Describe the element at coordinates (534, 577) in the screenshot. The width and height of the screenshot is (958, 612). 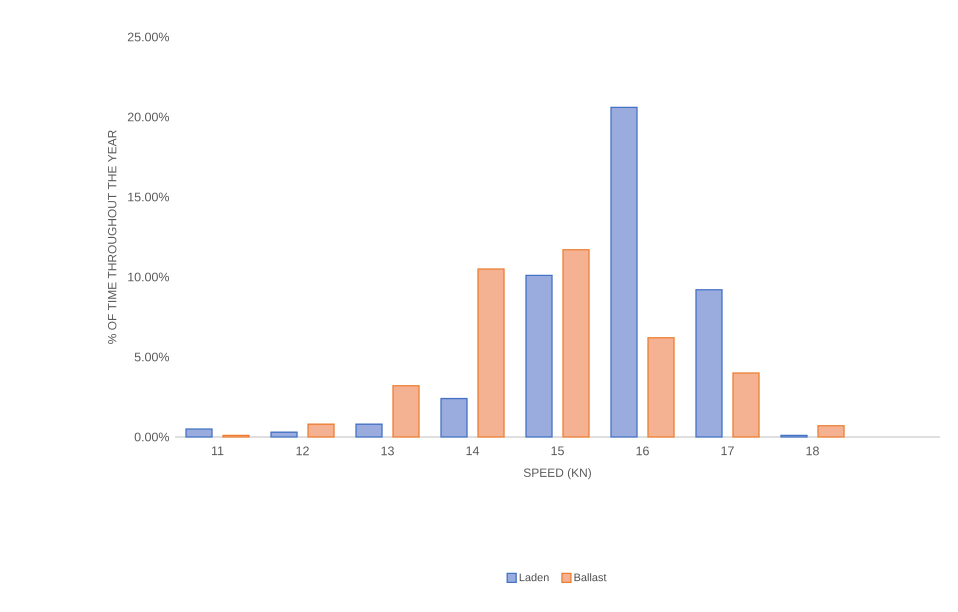
I see `legend-label: Laden` at that location.